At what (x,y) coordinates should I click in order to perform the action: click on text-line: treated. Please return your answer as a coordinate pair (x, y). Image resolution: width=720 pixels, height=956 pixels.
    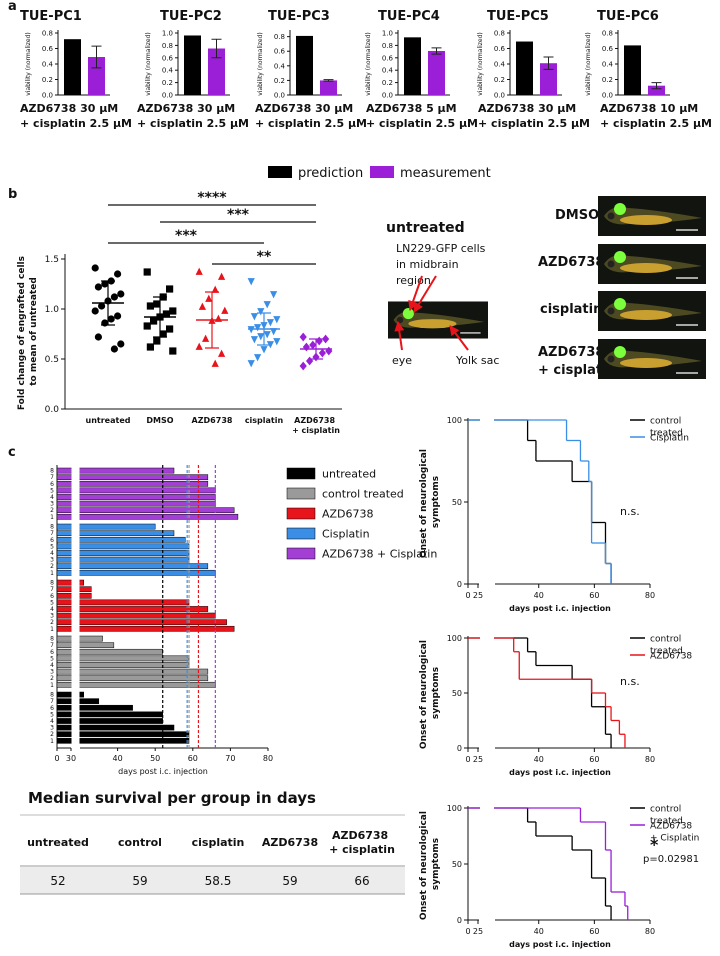
    Looking at the image, I should click on (666, 652).